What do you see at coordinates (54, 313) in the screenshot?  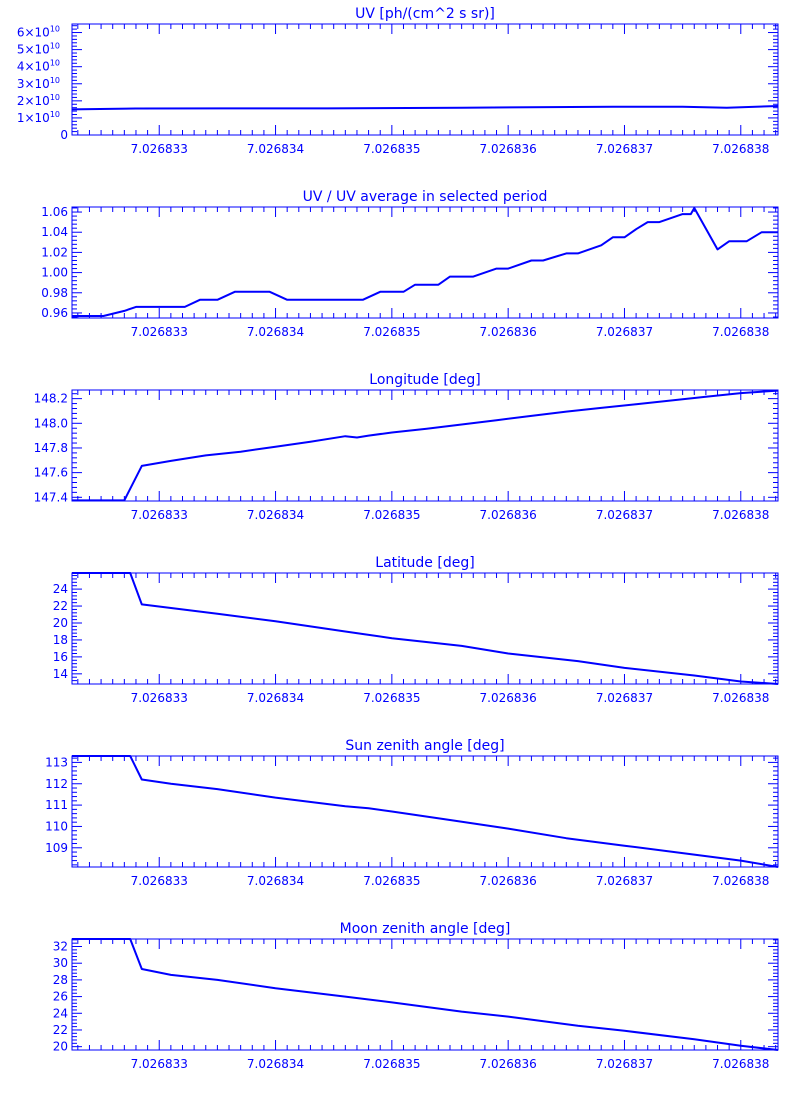 I see `y-tick-label: 0.96` at bounding box center [54, 313].